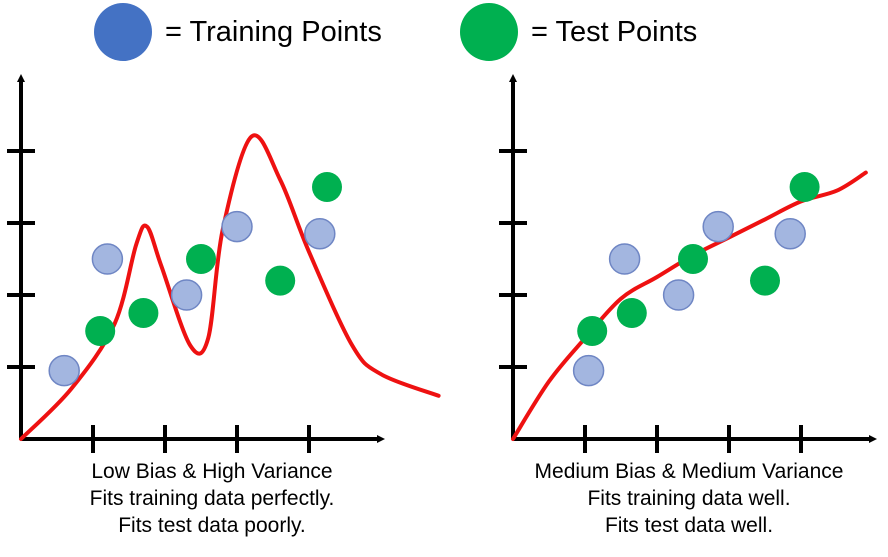  Describe the element at coordinates (273, 32) in the screenshot. I see `legend-training-label: = Training Points` at that location.